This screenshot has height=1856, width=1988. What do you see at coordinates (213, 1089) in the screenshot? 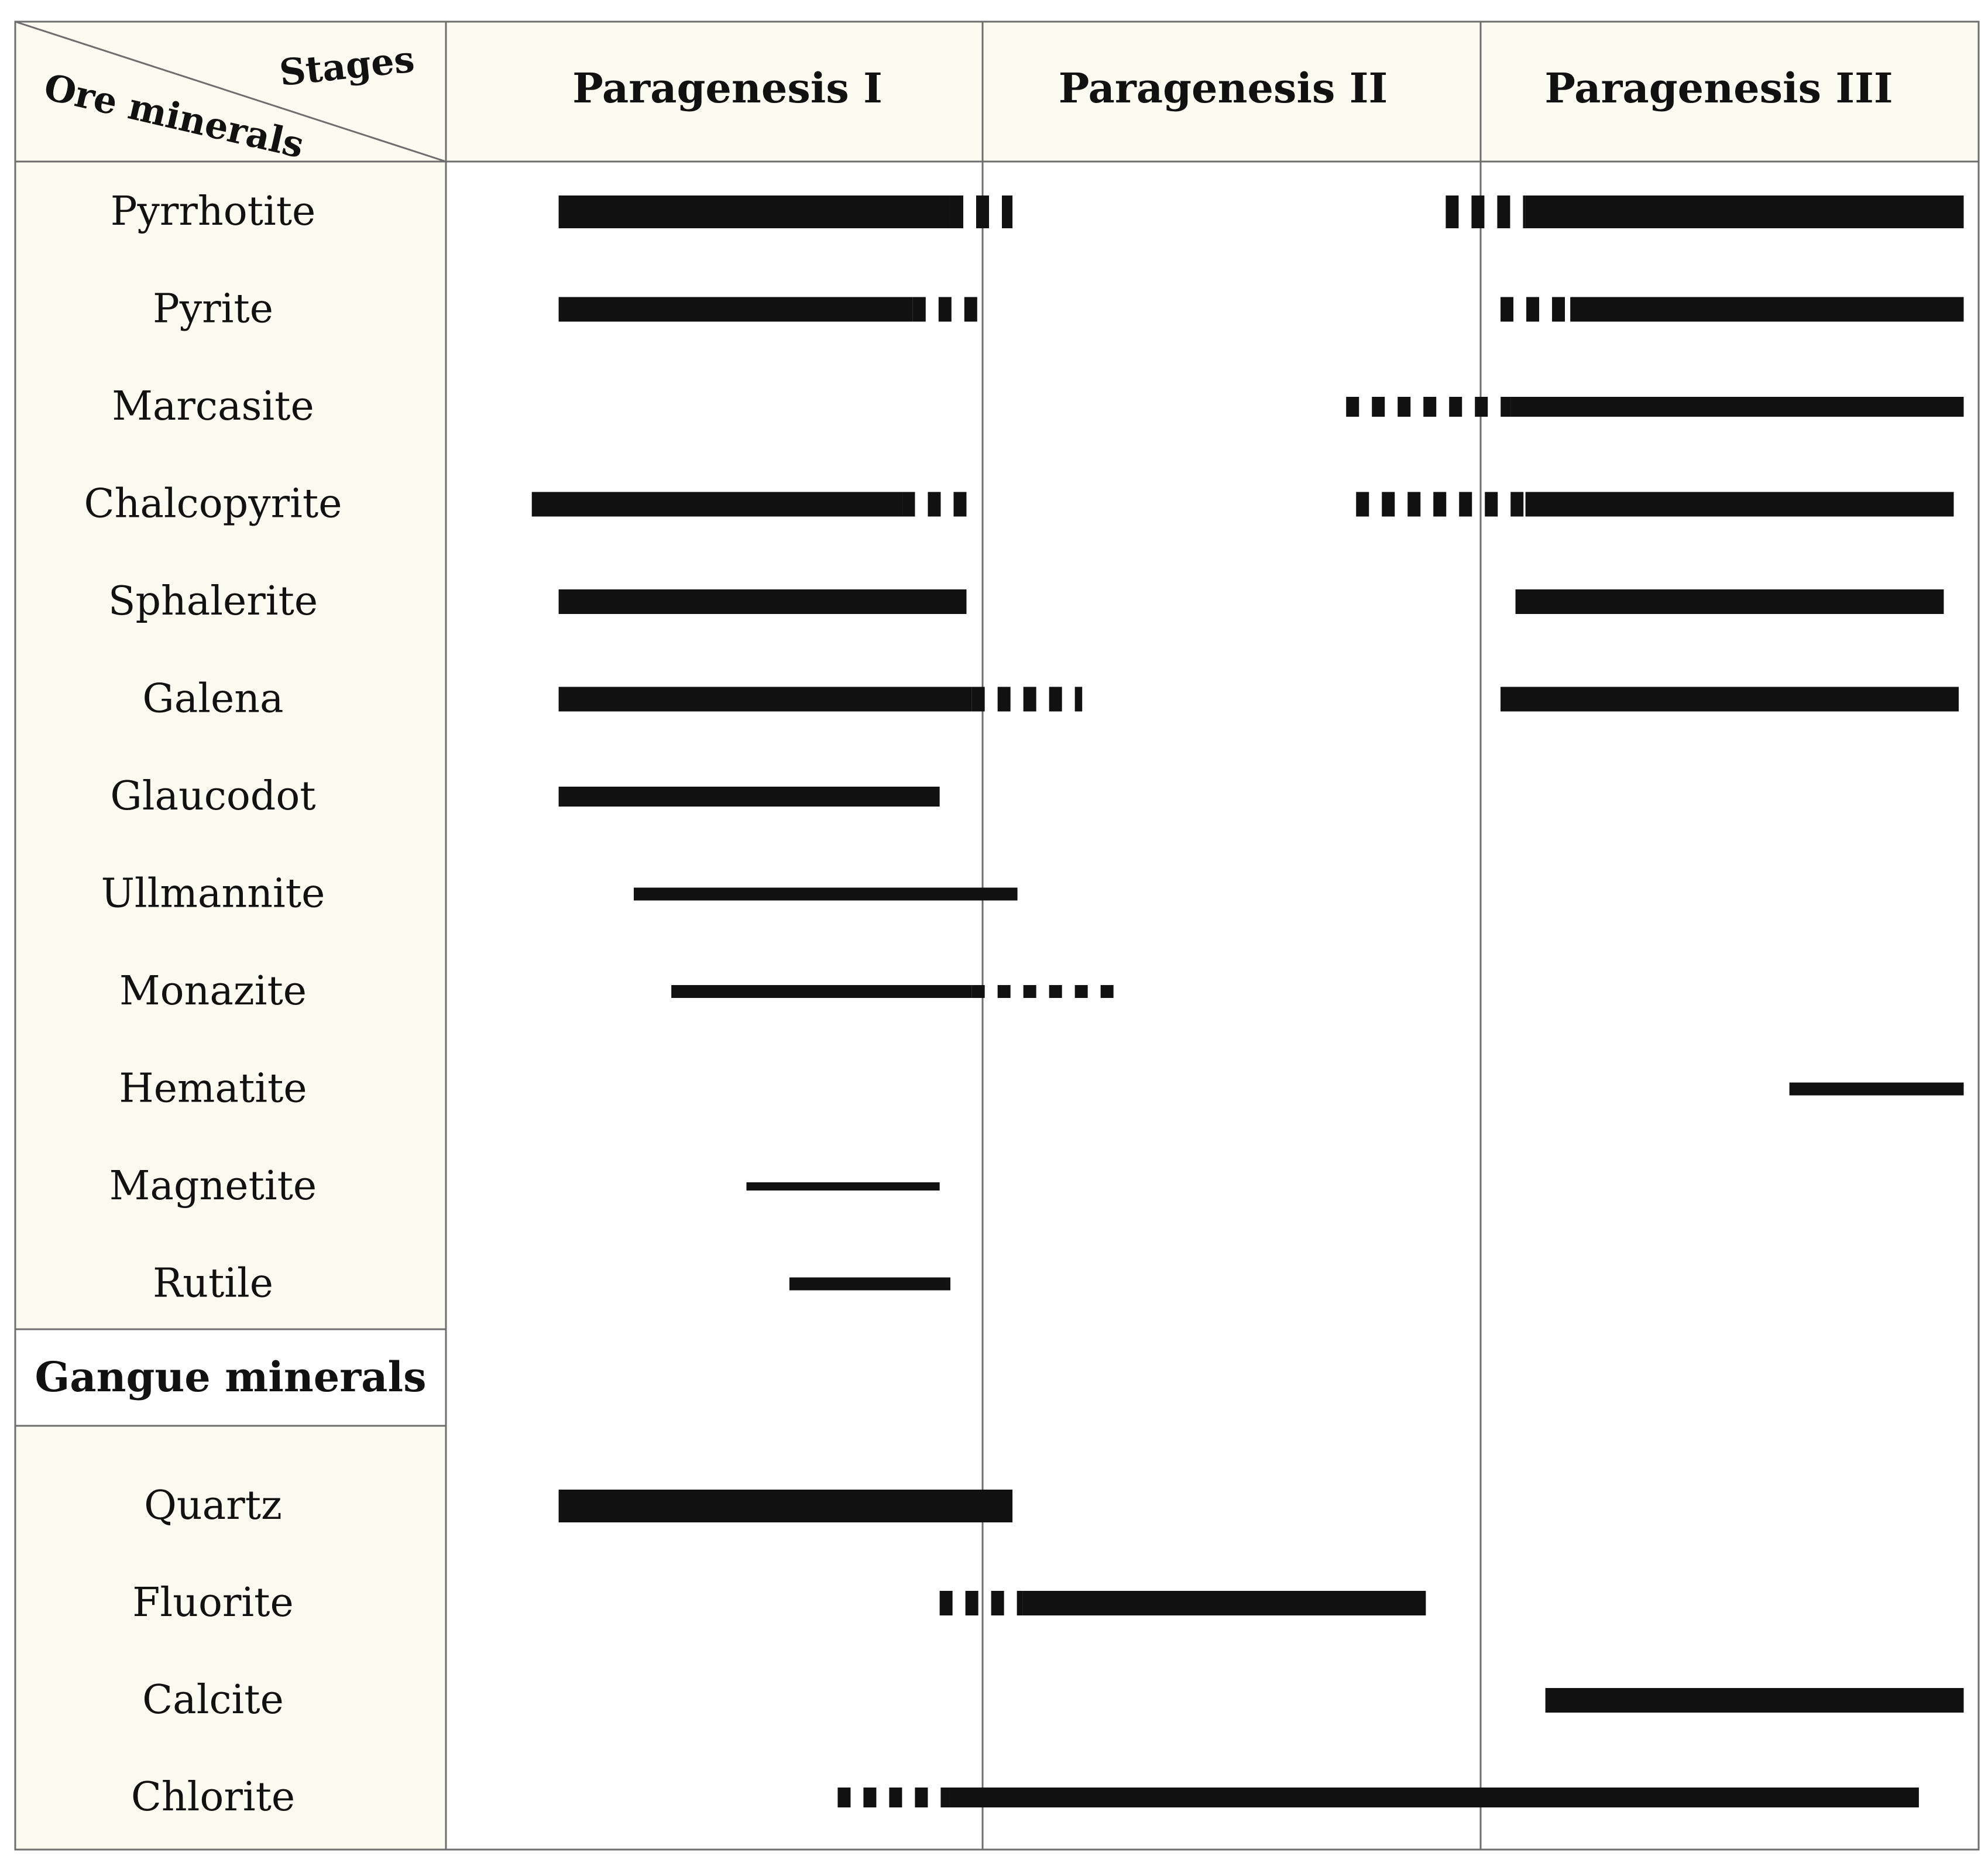
I see `mineral-label-hematite: Hematite` at bounding box center [213, 1089].